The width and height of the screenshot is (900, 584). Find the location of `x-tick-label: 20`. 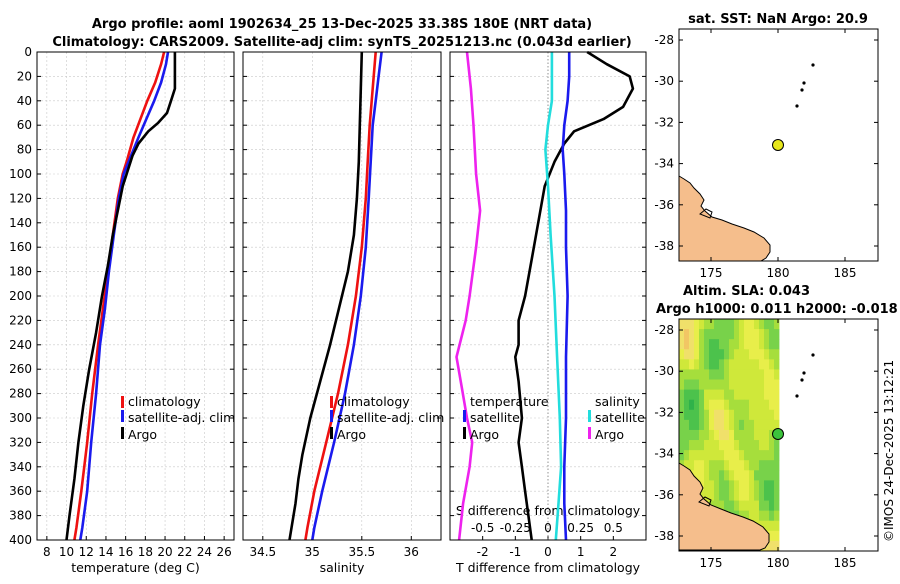

x-tick-label: 20 is located at coordinates (164, 552).